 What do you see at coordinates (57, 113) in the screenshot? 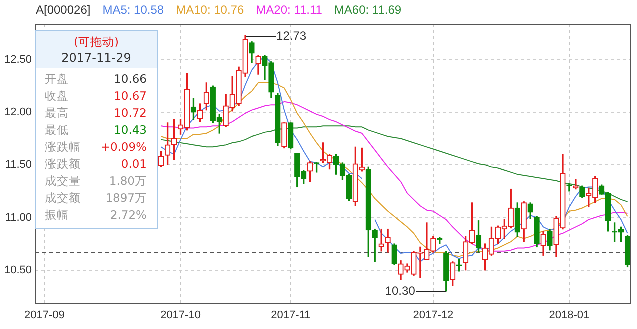
I see `annotation: 最高` at bounding box center [57, 113].